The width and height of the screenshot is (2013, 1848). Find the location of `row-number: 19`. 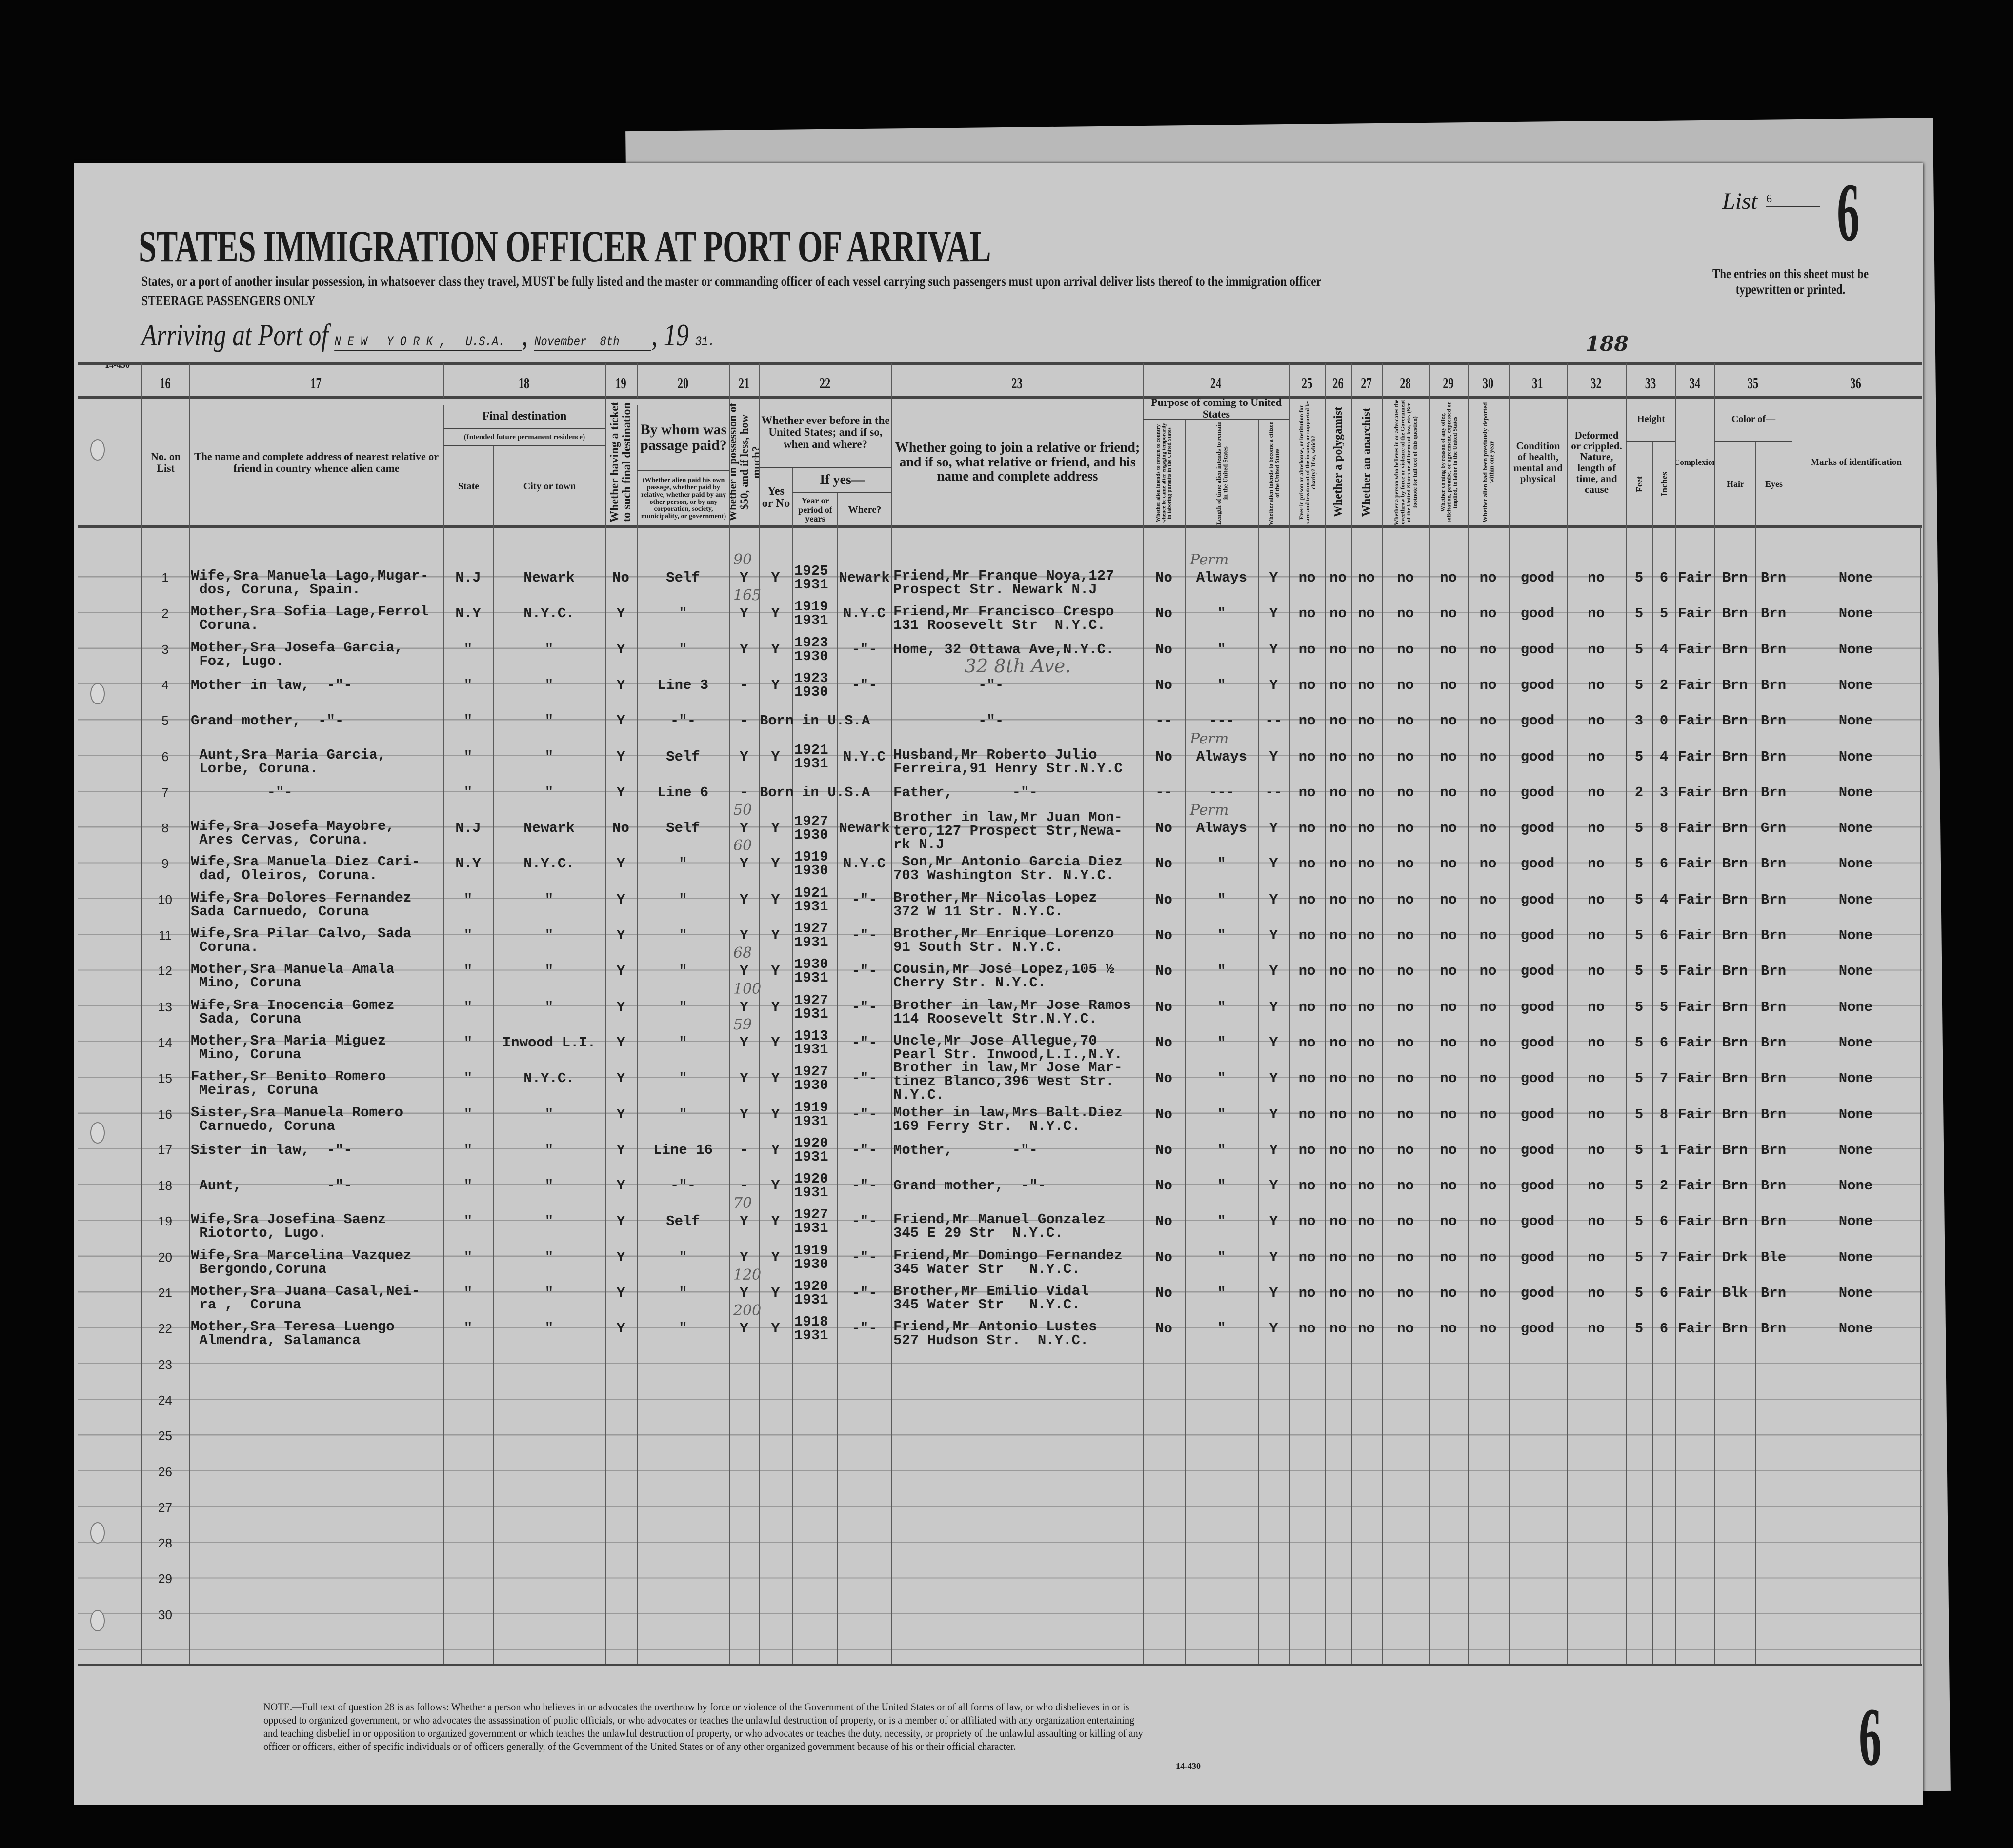

row-number: 19 is located at coordinates (165, 1222).